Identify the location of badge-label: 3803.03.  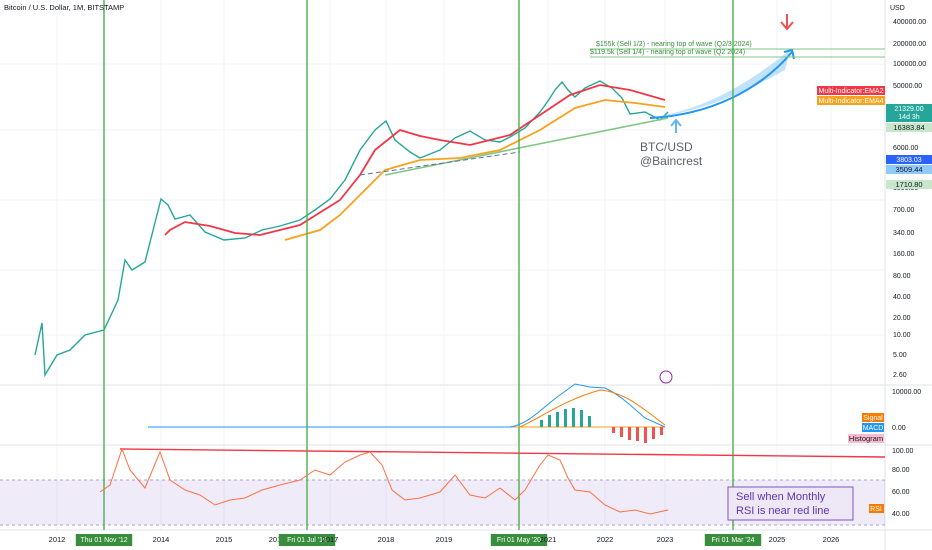
(908, 160).